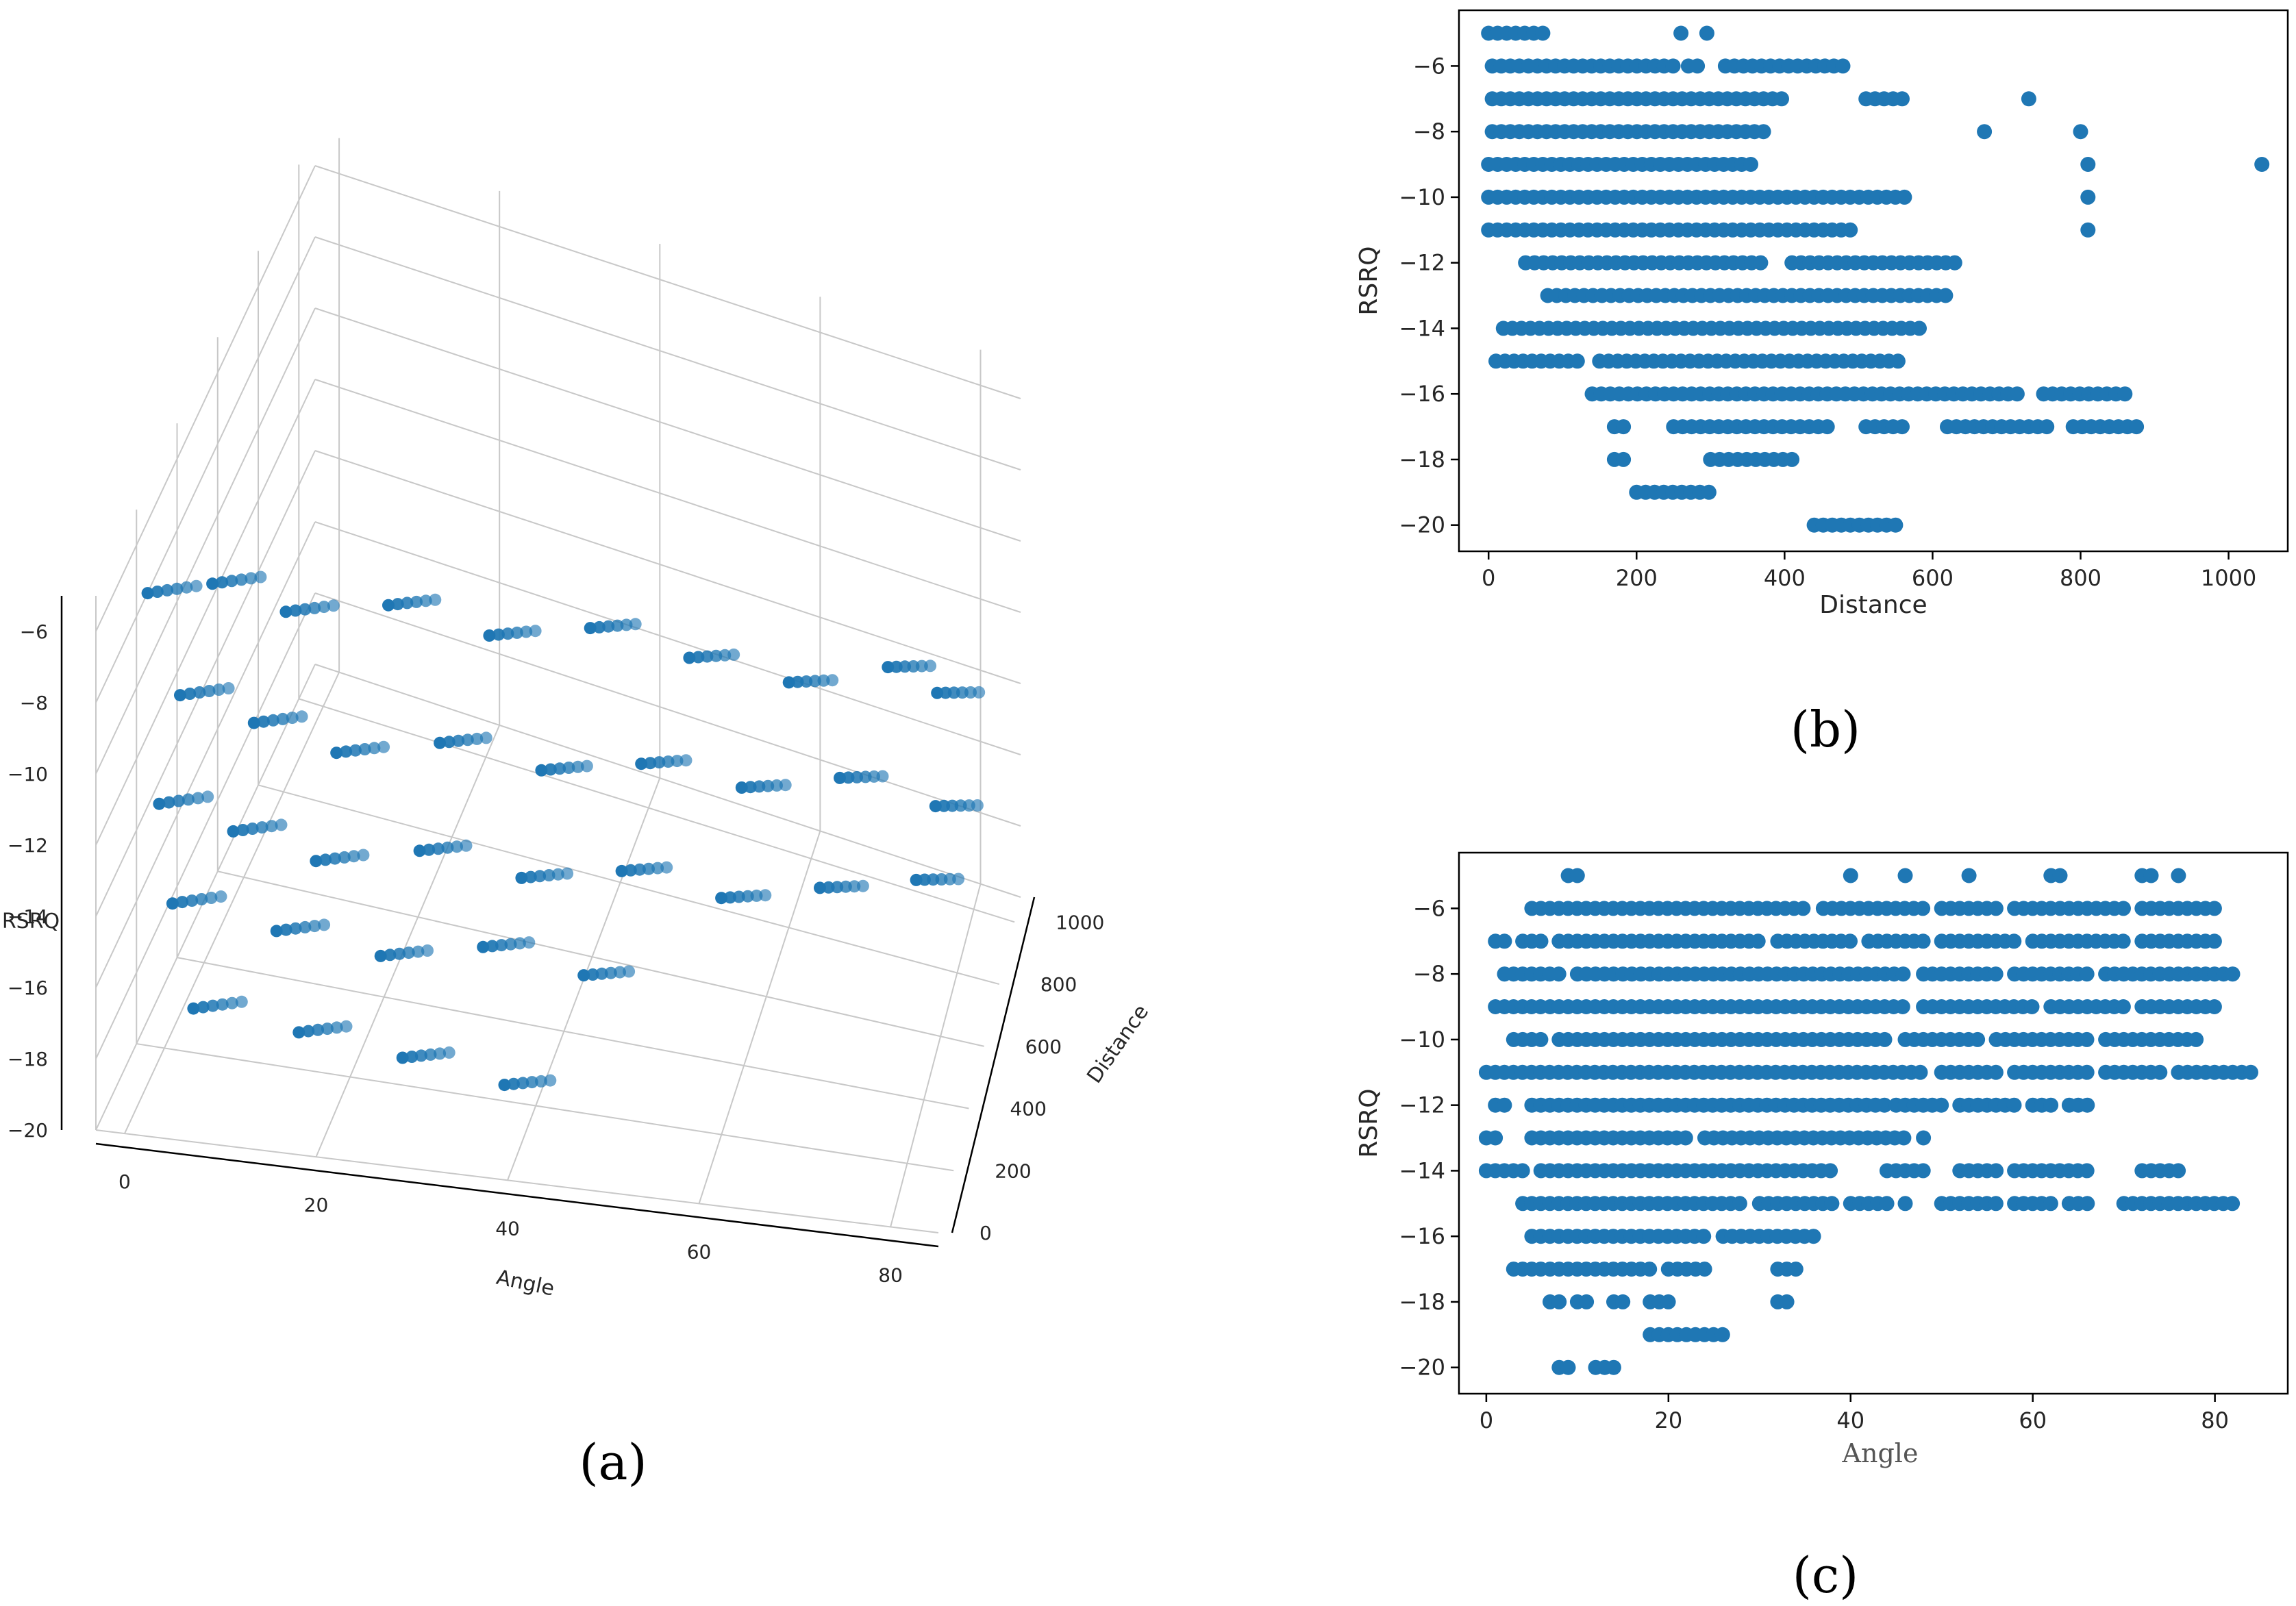  What do you see at coordinates (1826, 1575) in the screenshot?
I see `caption-c: (c)` at bounding box center [1826, 1575].